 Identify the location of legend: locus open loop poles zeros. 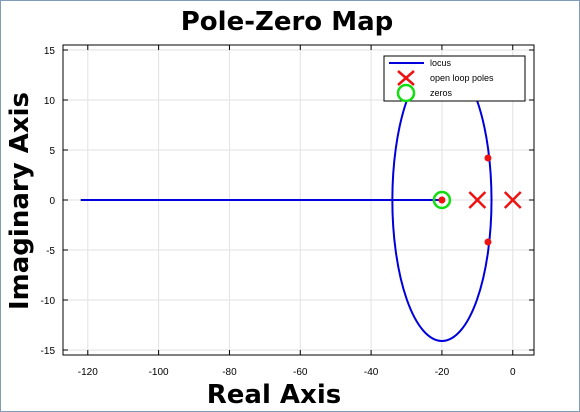
(454, 79).